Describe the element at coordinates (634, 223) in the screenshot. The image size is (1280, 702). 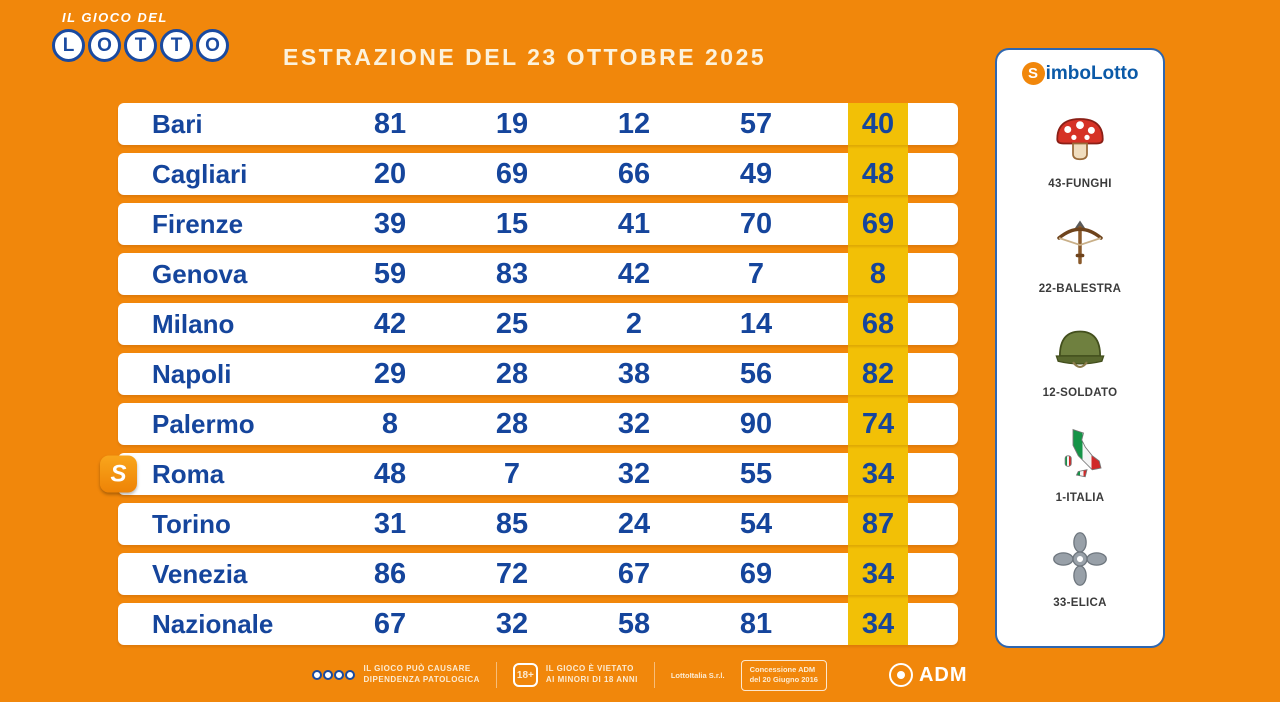
I see `number-cell: 41` at that location.